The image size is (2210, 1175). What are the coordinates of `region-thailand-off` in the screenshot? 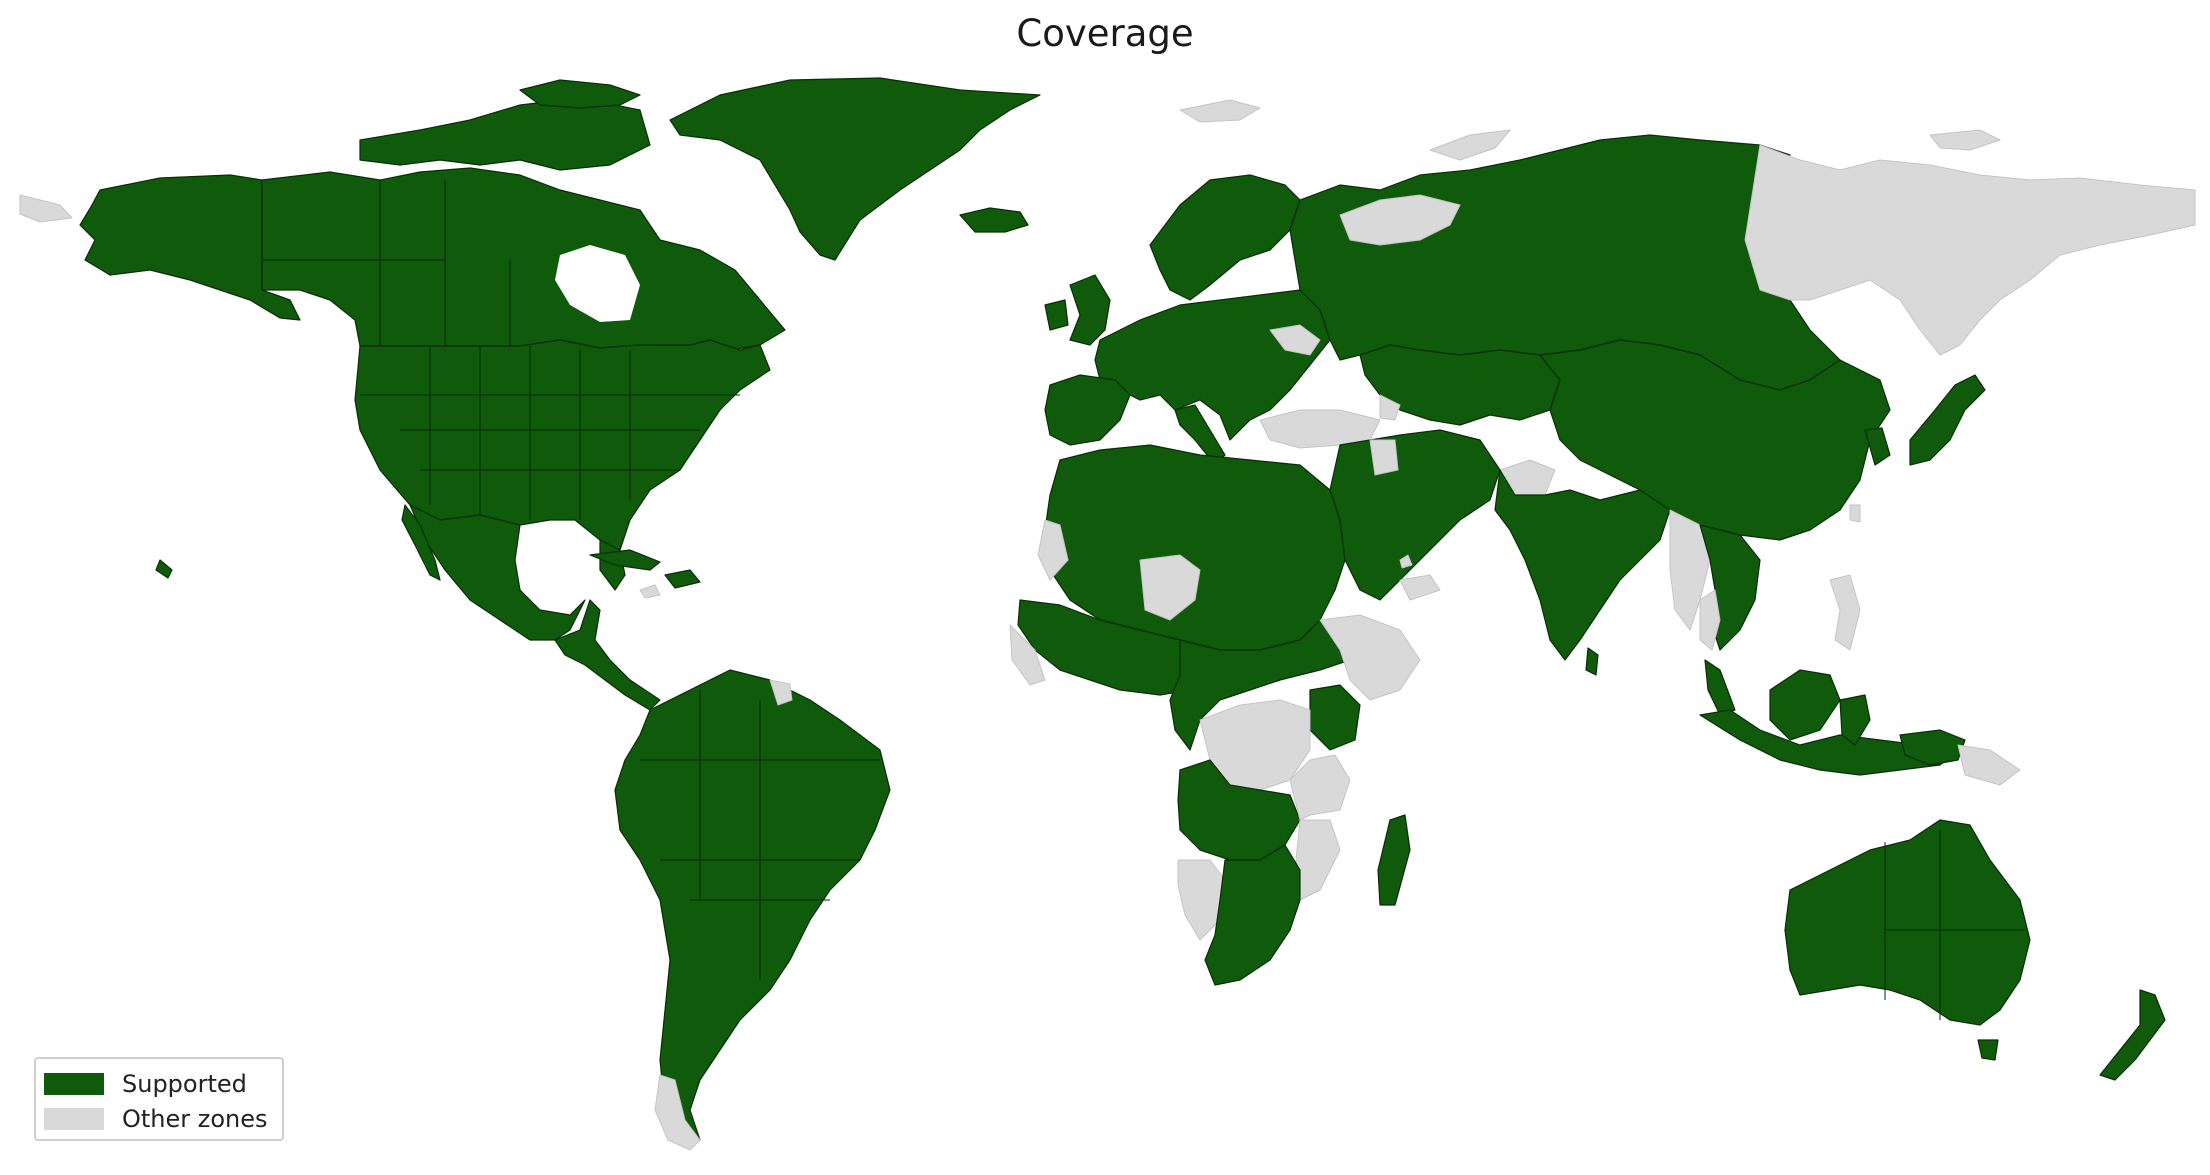 It's located at (1710, 620).